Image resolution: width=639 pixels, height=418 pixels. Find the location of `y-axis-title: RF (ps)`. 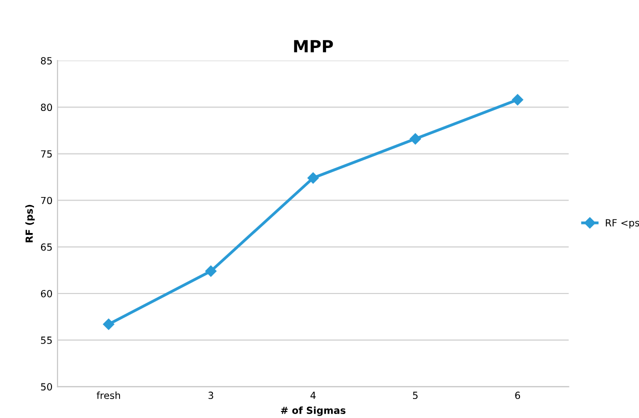

y-axis-title: RF (ps) is located at coordinates (30, 223).